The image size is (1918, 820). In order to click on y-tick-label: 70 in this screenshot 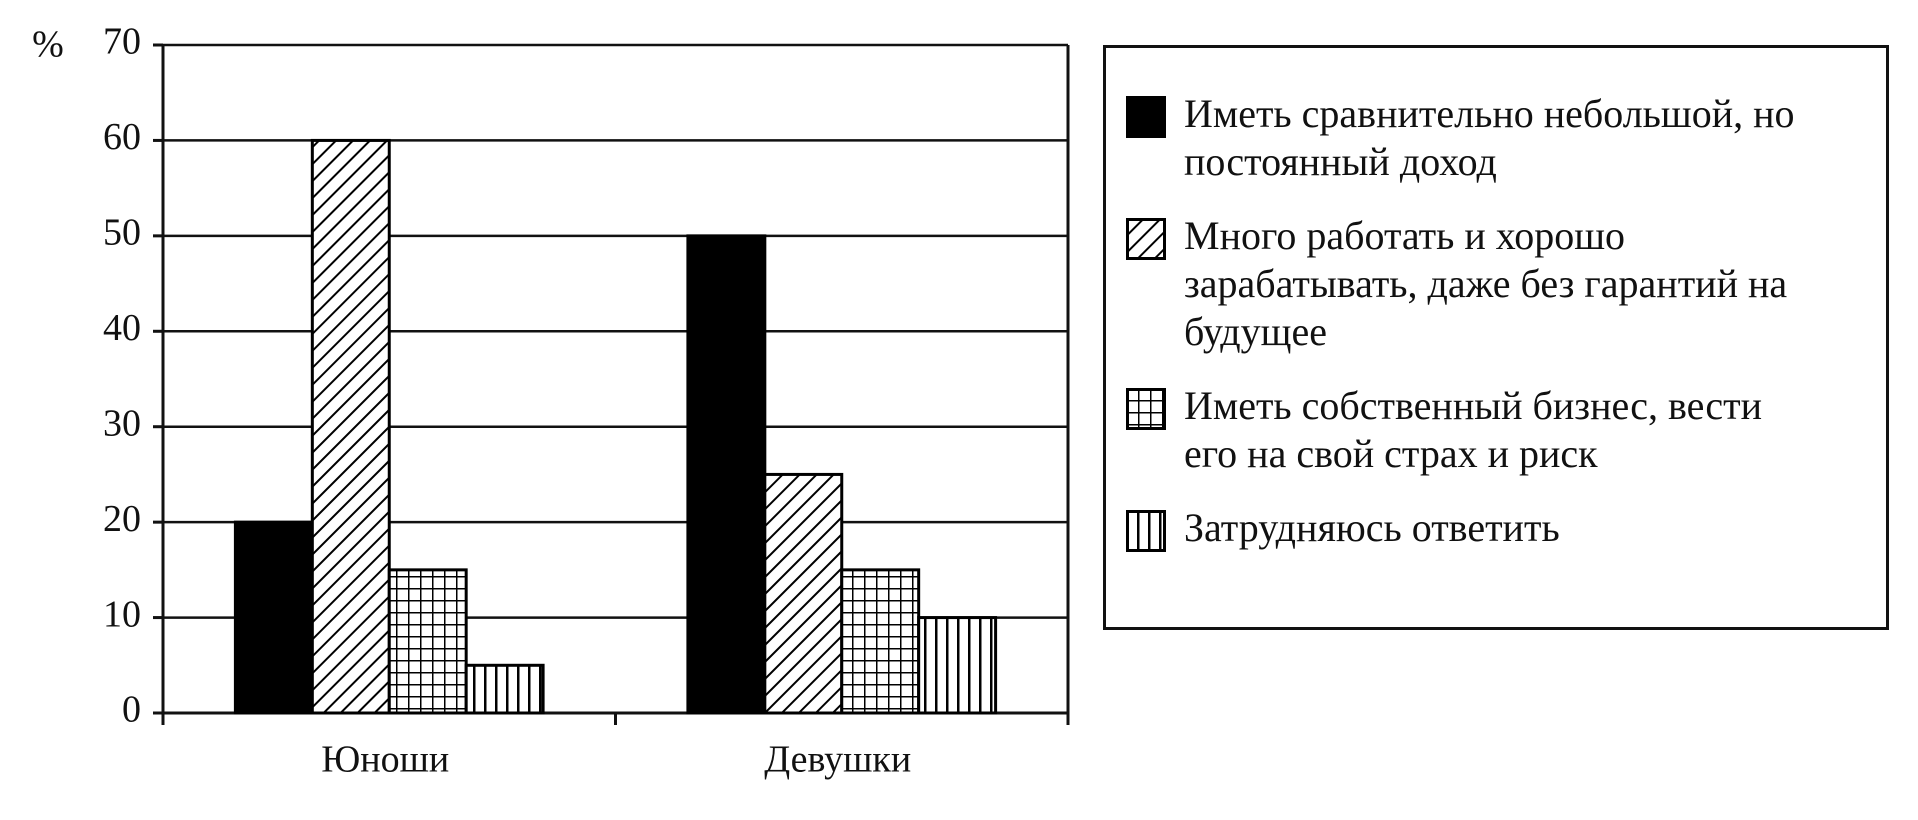, I will do `click(122, 42)`.